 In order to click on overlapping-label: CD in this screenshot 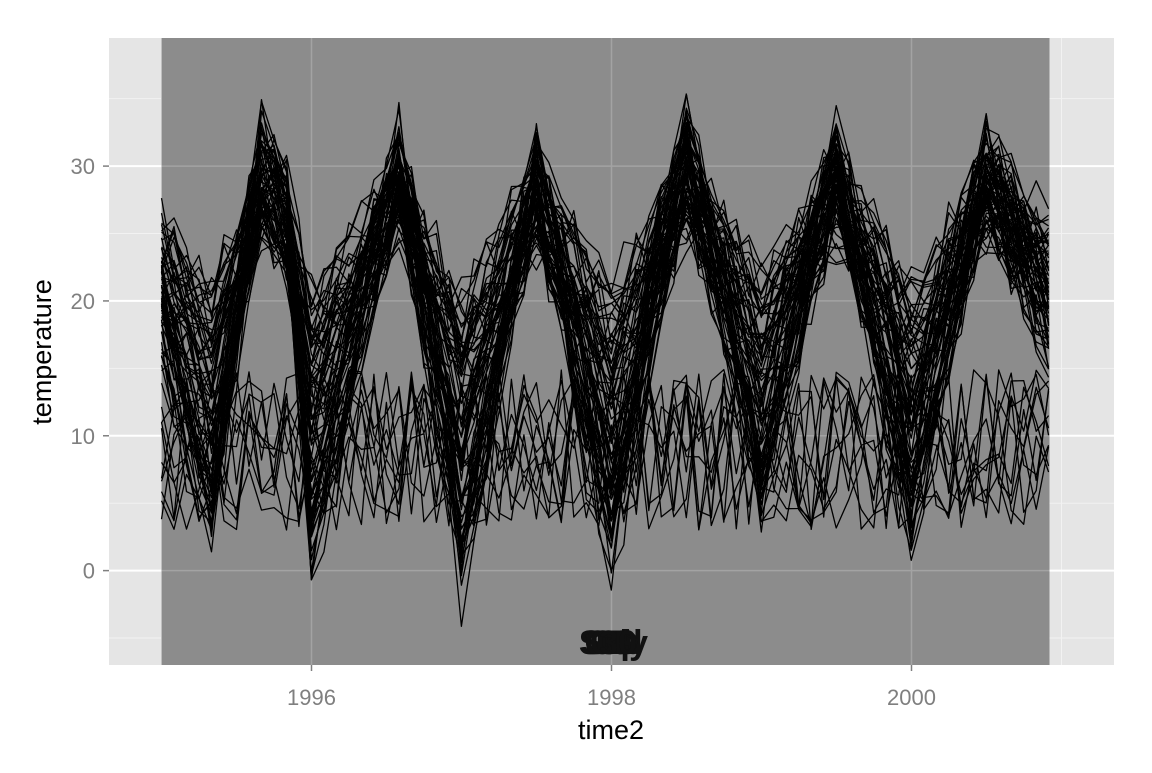, I will do `click(613, 643)`.